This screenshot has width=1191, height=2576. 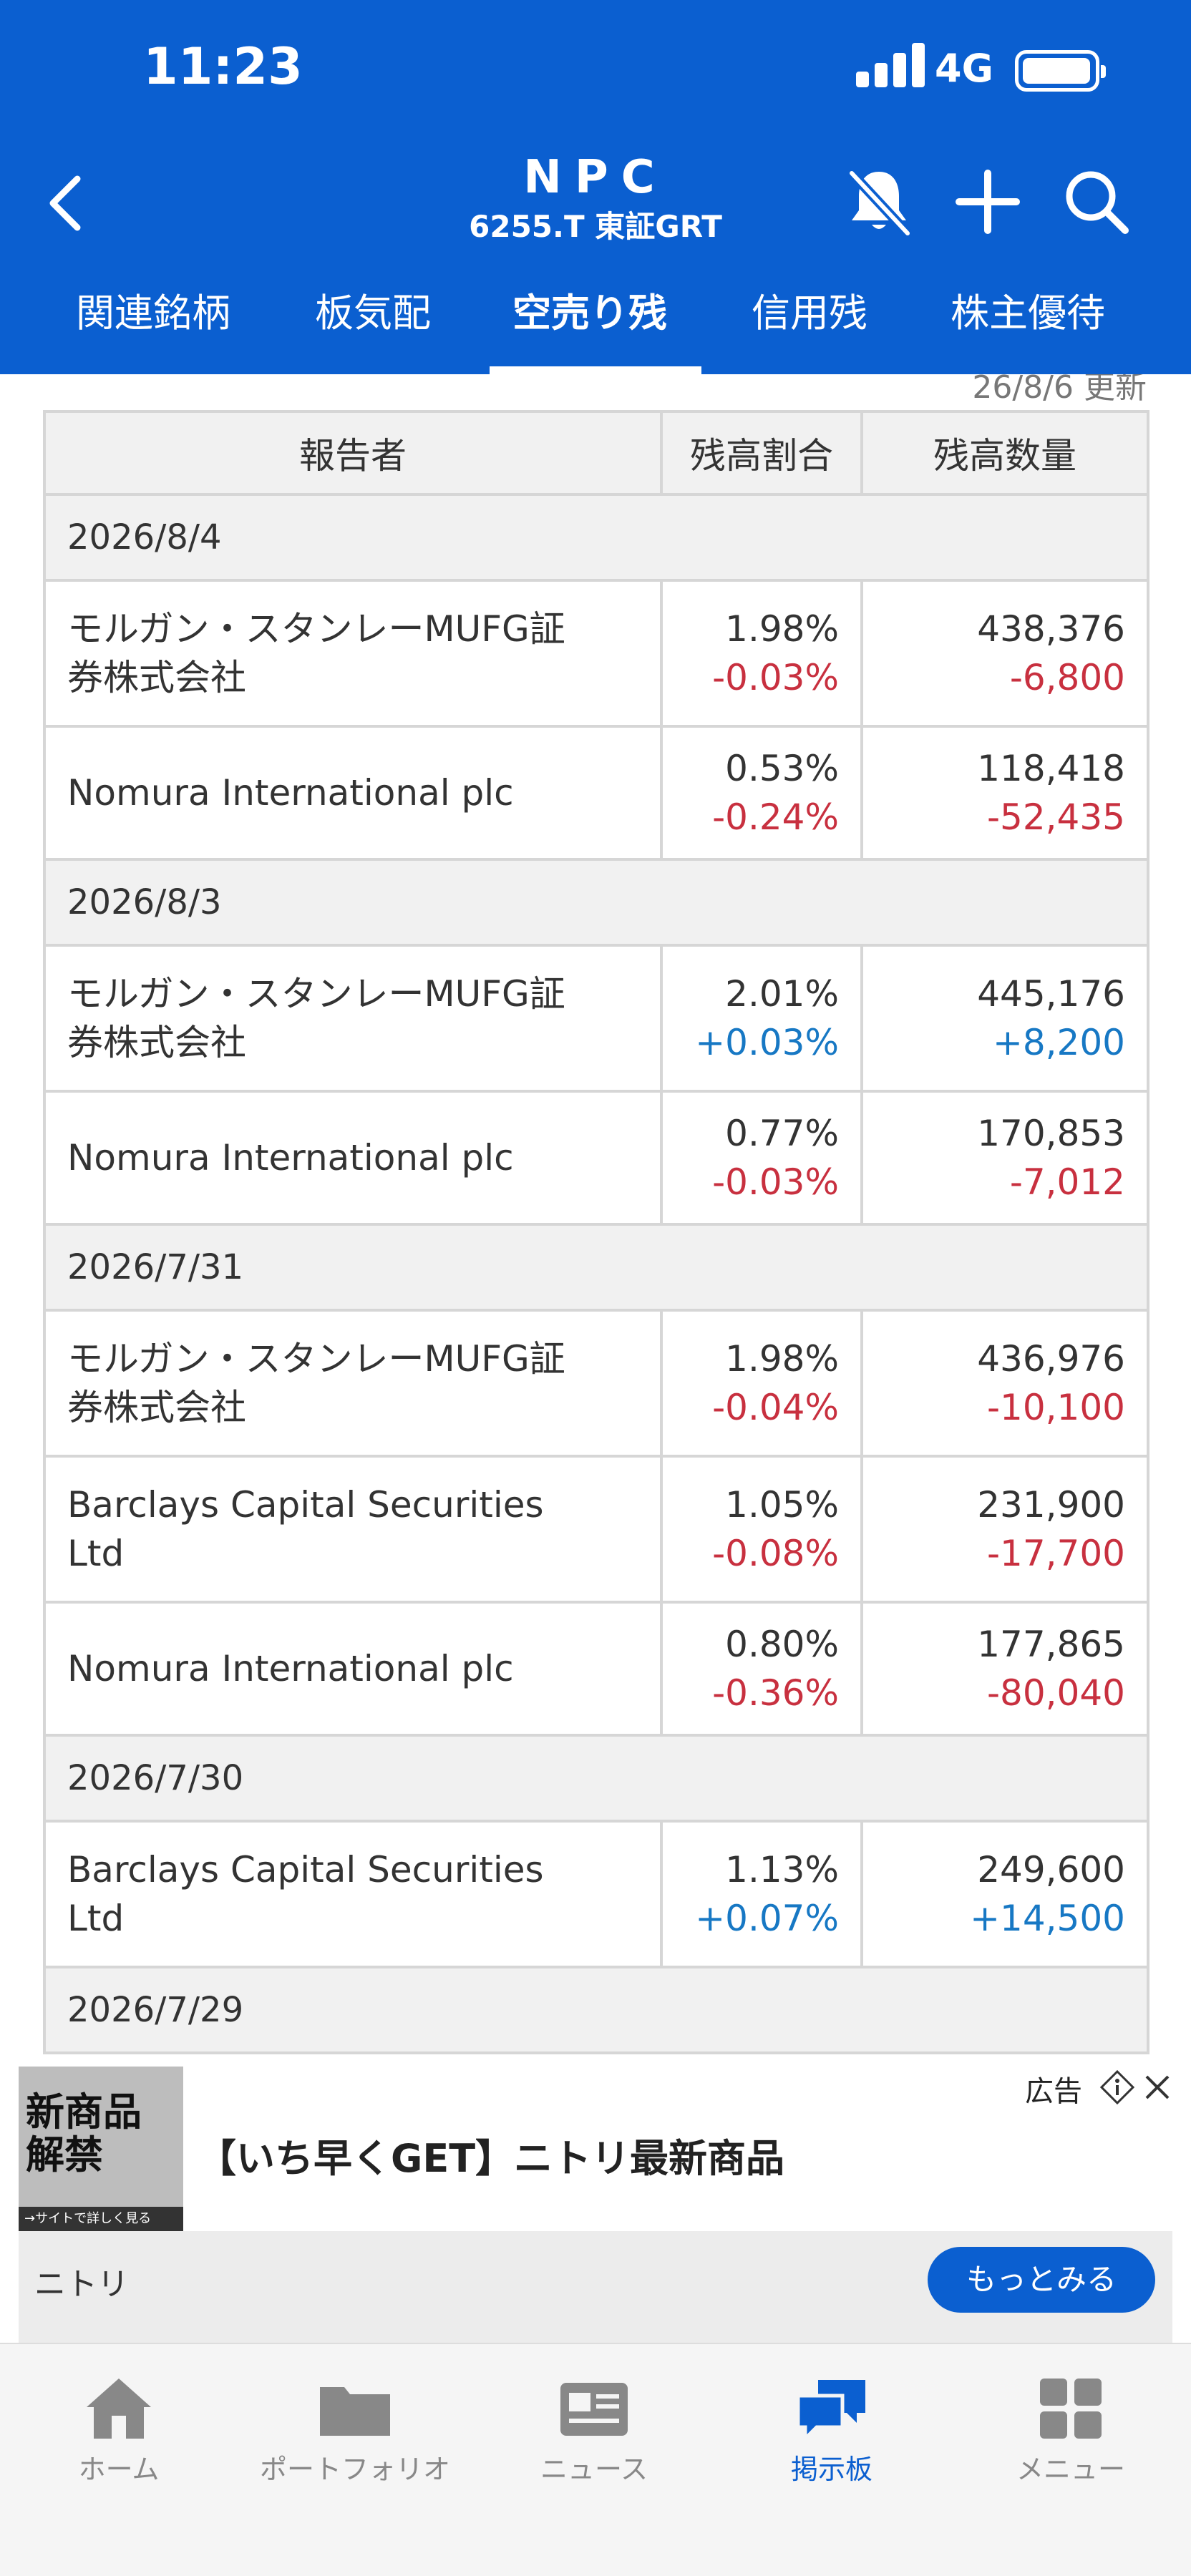 I want to click on ratio-change: -0.36%, so click(x=775, y=1693).